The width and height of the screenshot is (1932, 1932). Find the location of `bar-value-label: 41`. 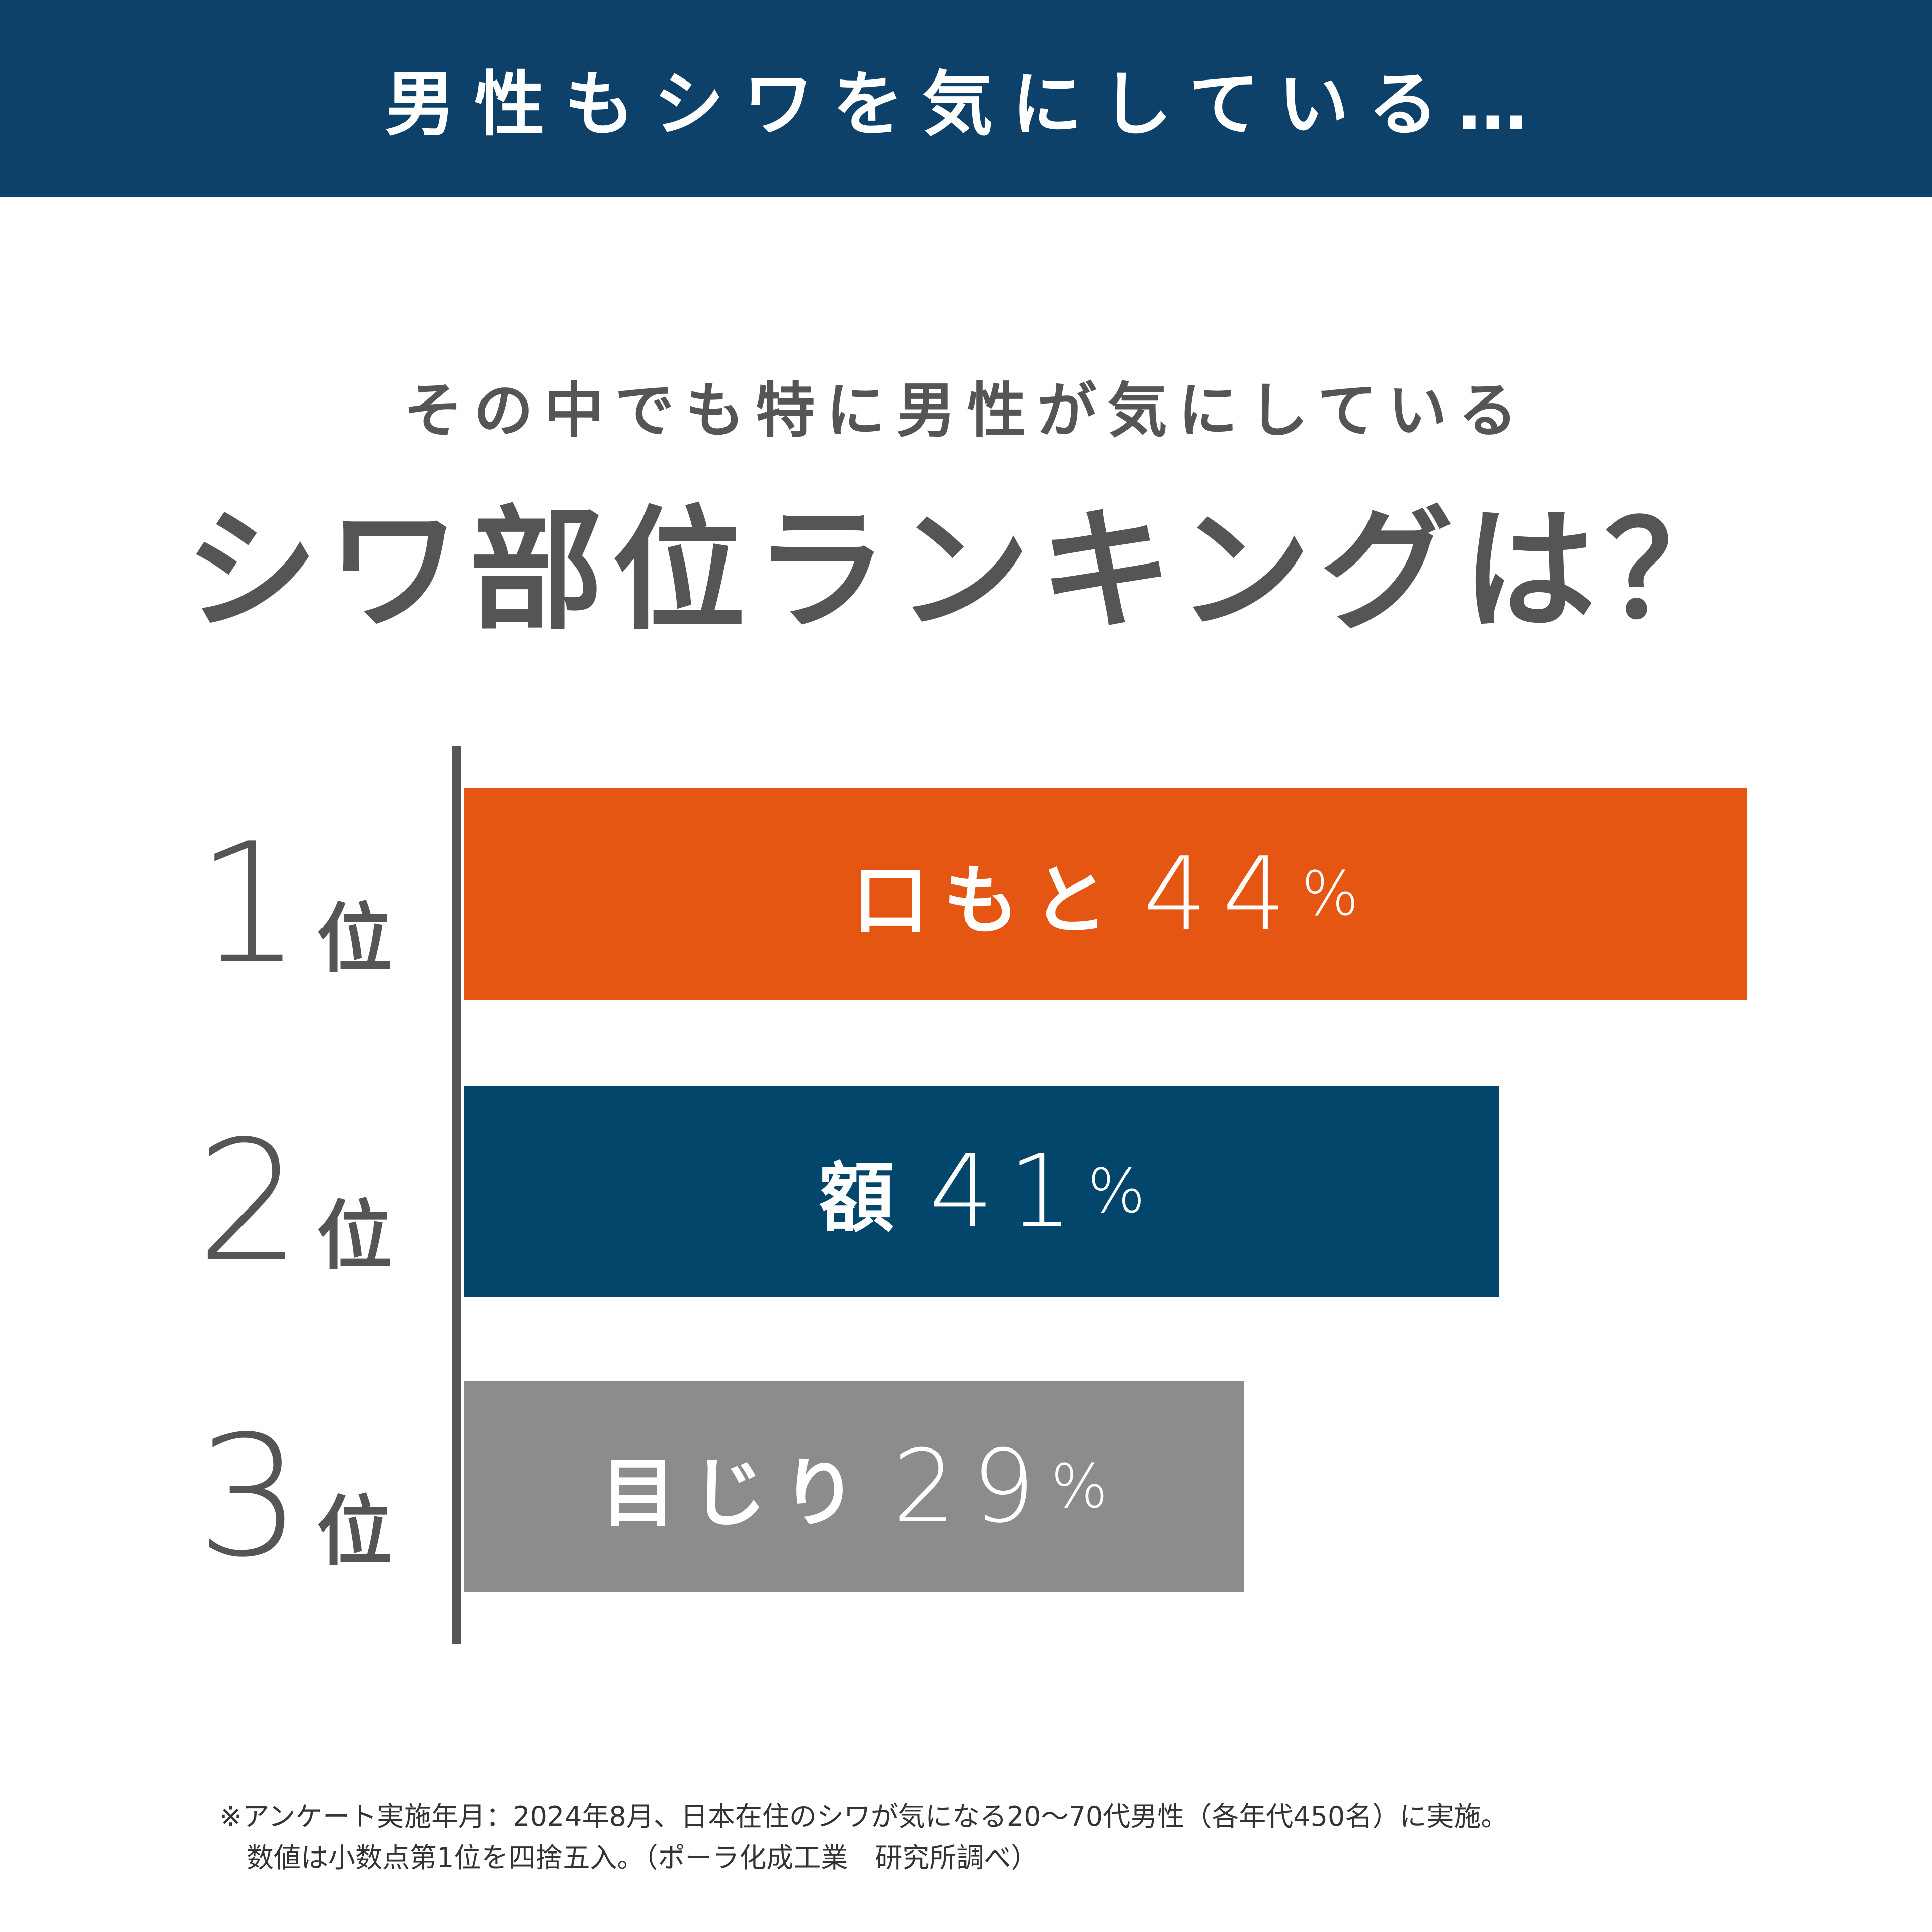

bar-value-label: 41 is located at coordinates (1009, 1192).